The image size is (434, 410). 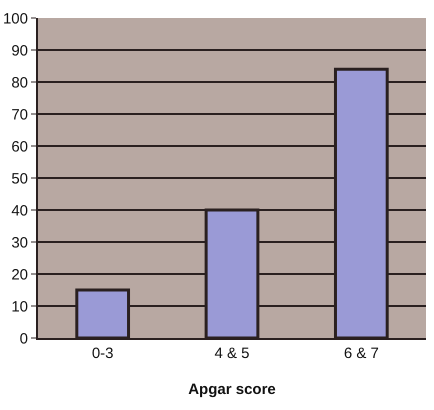 What do you see at coordinates (19, 51) in the screenshot?
I see `y-tick-label: 90` at bounding box center [19, 51].